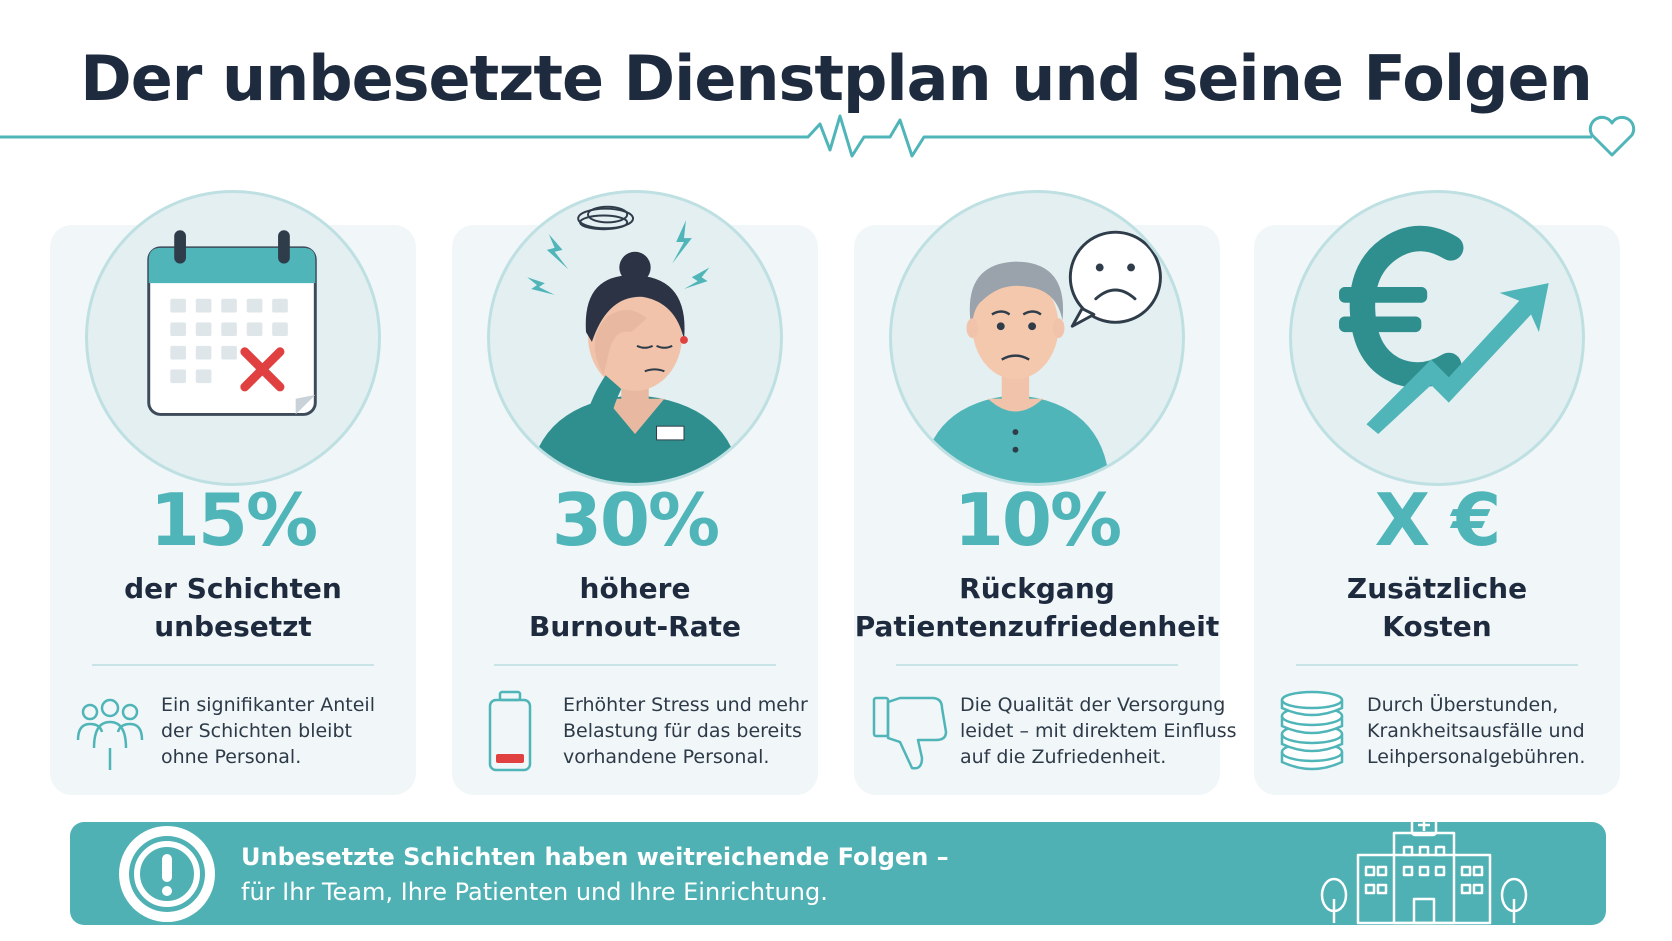  What do you see at coordinates (635, 520) in the screenshot?
I see `stat-value: 30%` at bounding box center [635, 520].